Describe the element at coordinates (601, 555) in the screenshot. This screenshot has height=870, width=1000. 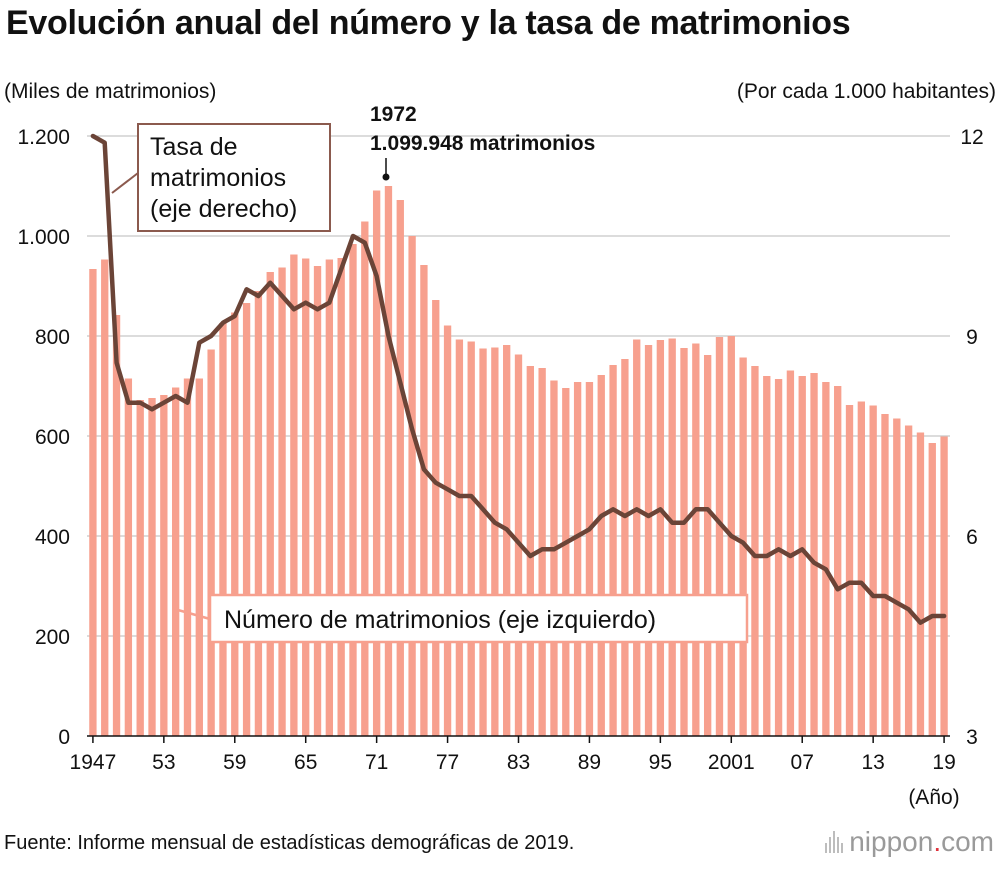
I see `bar-1990` at that location.